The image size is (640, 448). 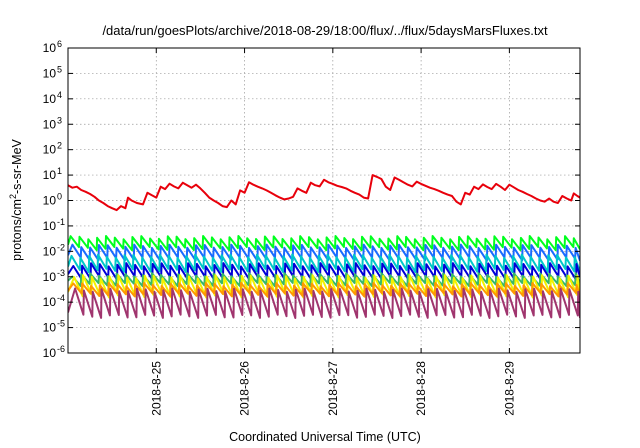 What do you see at coordinates (59, 197) in the screenshot?
I see `y-tick-exponent: 0` at bounding box center [59, 197].